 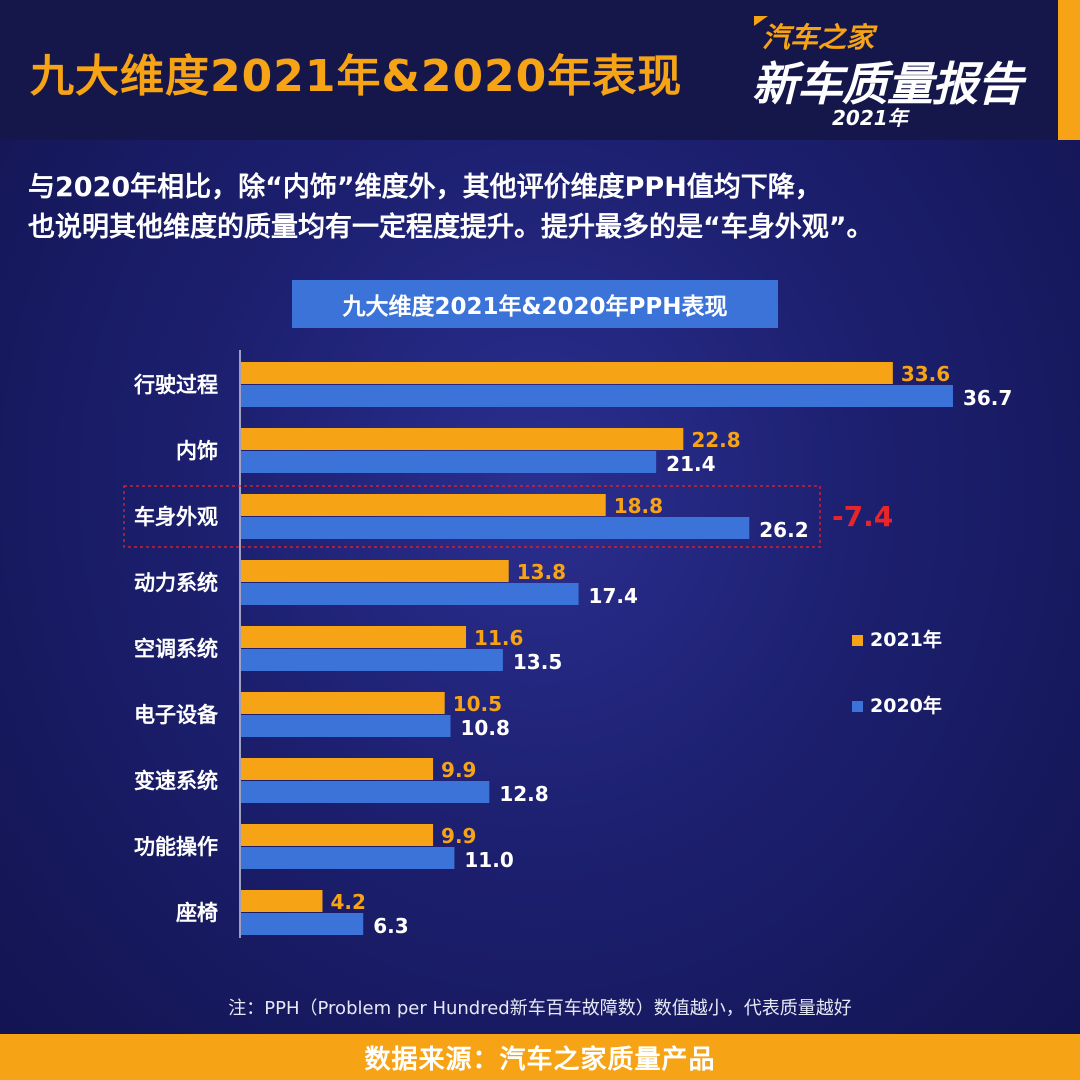 I want to click on category-label: 变速系统, so click(x=176, y=781).